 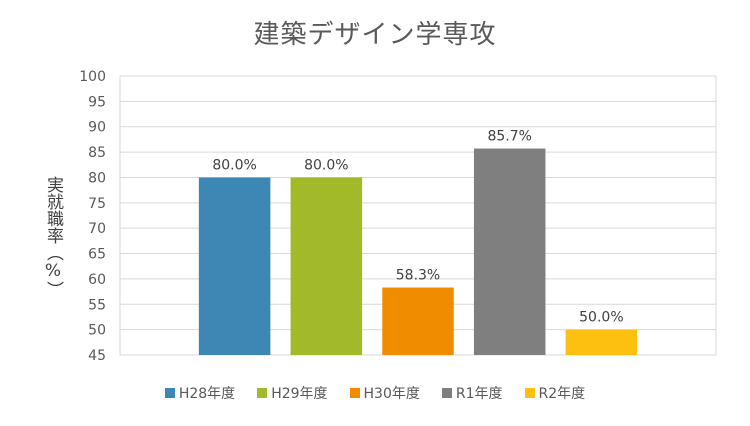 I want to click on y-tick-label: 55, so click(x=97, y=305).